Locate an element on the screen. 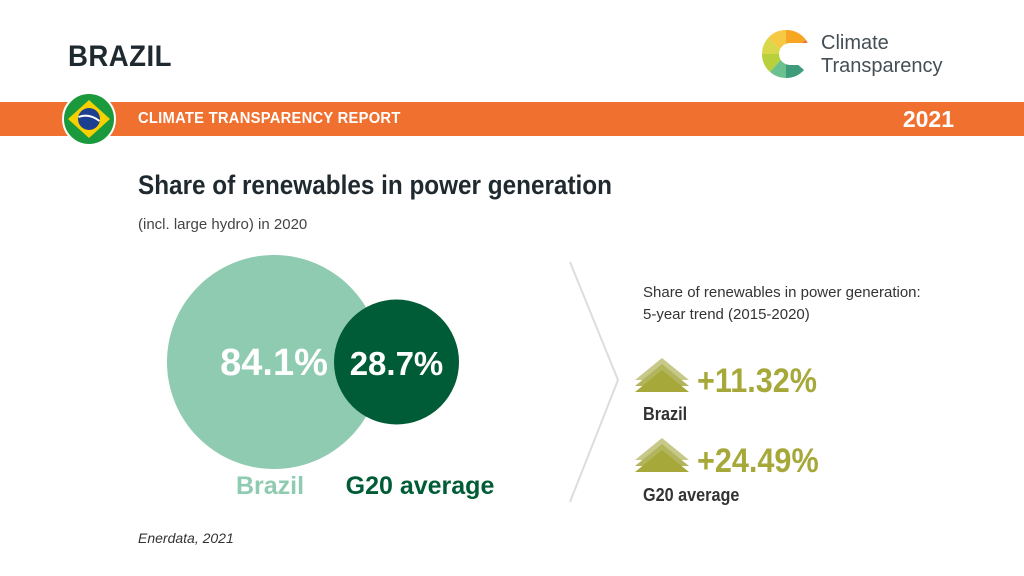  category-label-g20: G20 average is located at coordinates (420, 486).